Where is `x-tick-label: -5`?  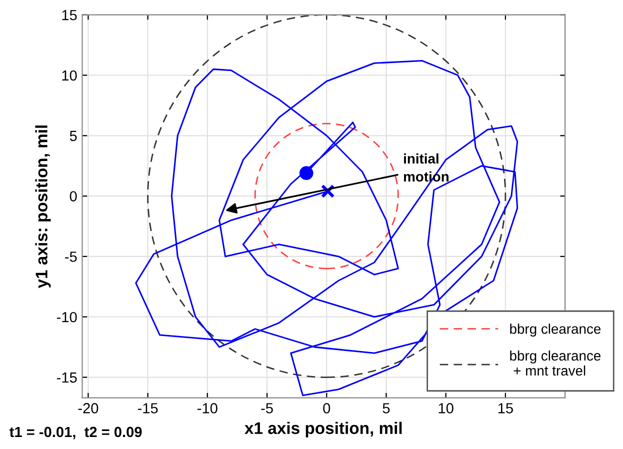 x-tick-label: -5 is located at coordinates (267, 408).